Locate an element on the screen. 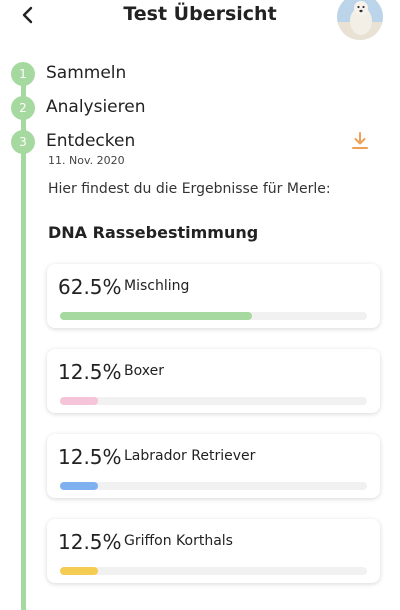 The height and width of the screenshot is (610, 400). result-breed: Griffon Korthals is located at coordinates (178, 541).